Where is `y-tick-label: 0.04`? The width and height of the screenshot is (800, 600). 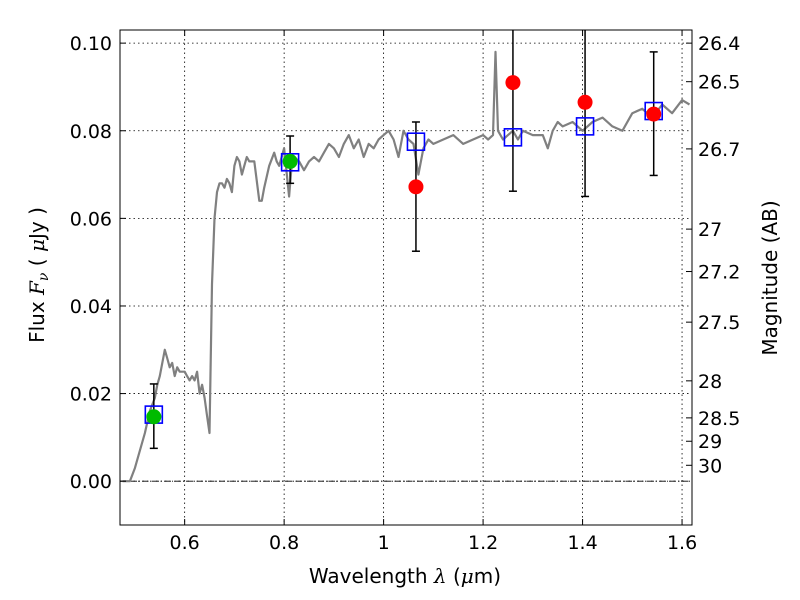
y-tick-label: 0.04 is located at coordinates (91, 307).